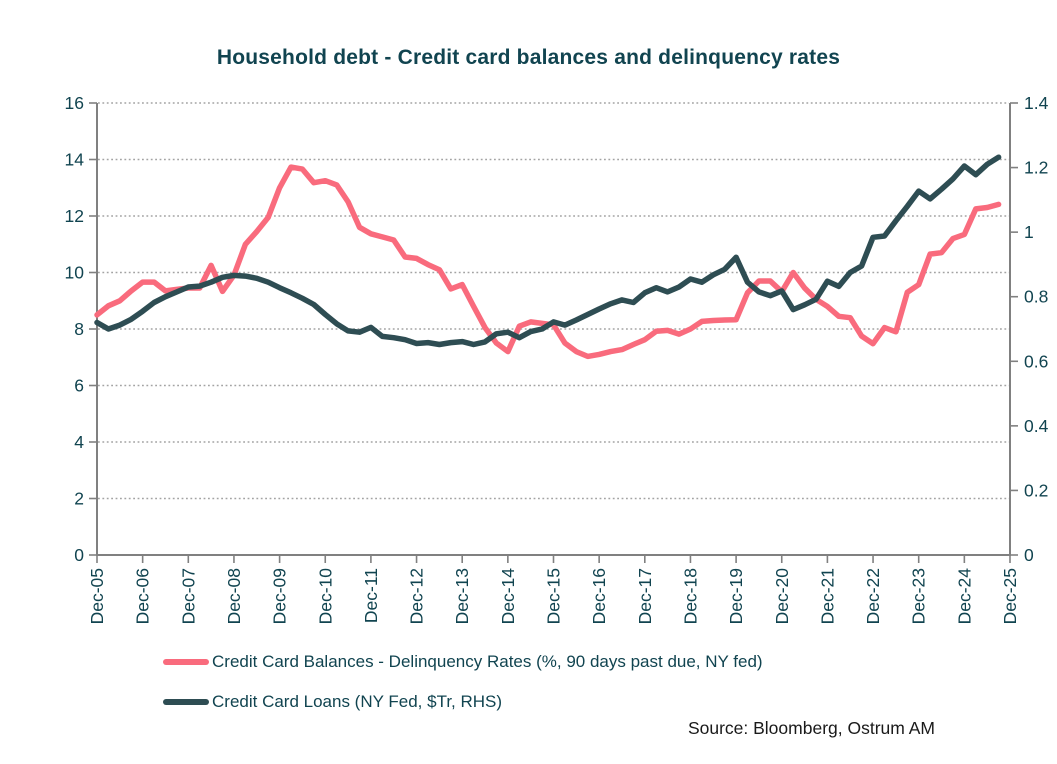 Image resolution: width=1057 pixels, height=764 pixels. What do you see at coordinates (79, 555) in the screenshot?
I see `y-left-tick-label: 0` at bounding box center [79, 555].